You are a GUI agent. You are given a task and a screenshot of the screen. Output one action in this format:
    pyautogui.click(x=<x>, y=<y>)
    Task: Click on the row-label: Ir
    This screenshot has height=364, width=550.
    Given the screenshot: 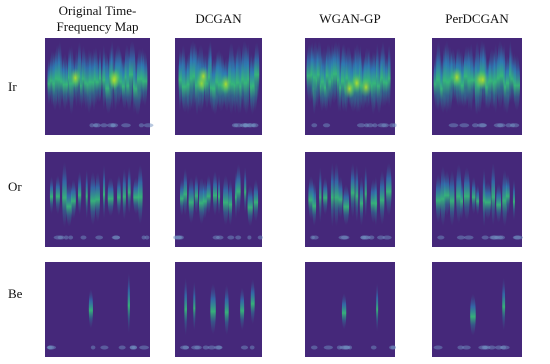 What is the action you would take?
    pyautogui.click(x=12, y=86)
    